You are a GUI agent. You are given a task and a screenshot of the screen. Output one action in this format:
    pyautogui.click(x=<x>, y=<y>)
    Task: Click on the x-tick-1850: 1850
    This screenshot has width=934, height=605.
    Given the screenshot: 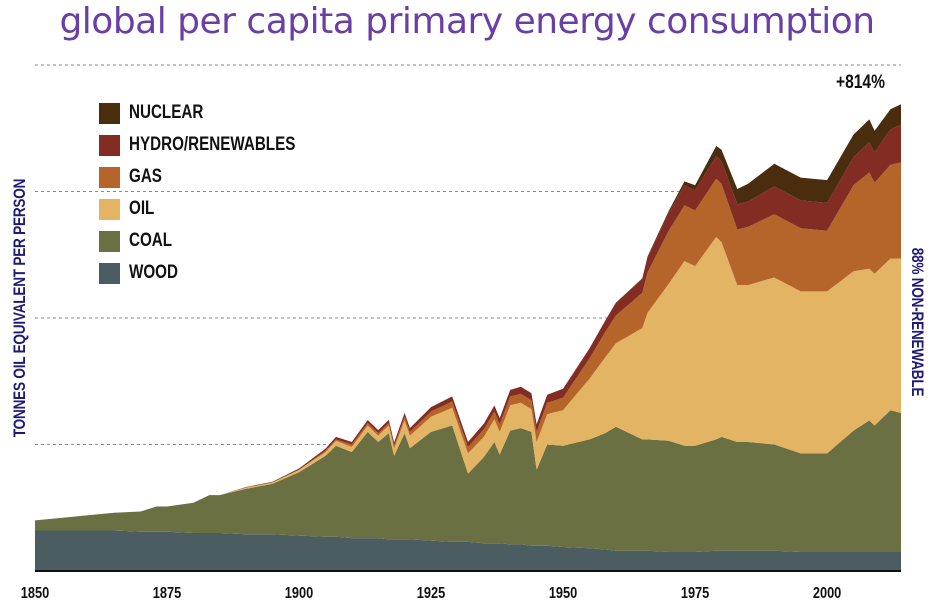 What is the action you would take?
    pyautogui.click(x=35, y=594)
    